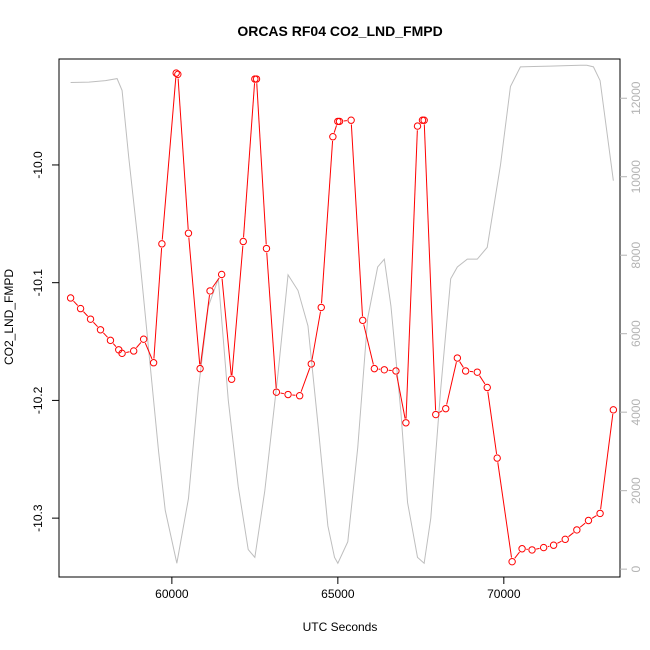  I want to click on y2-tick-label: 6000, so click(636, 333).